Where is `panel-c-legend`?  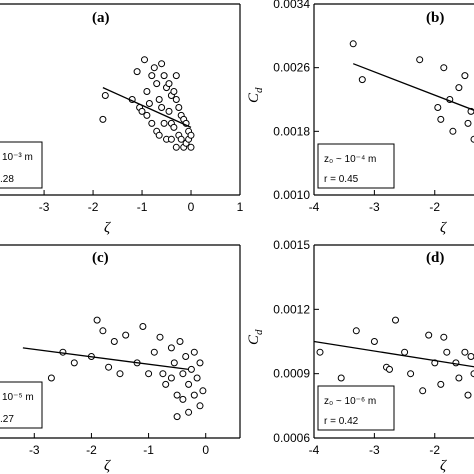
panel-c-legend is located at coordinates (21, 405).